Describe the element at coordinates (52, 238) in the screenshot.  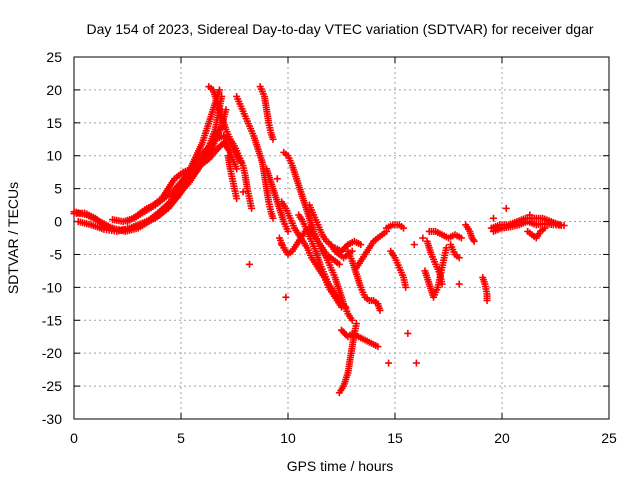
I see `y-tick-labels: -30 -25 -20 -15 -10 -5 0 5 10 15 20 25` at that location.